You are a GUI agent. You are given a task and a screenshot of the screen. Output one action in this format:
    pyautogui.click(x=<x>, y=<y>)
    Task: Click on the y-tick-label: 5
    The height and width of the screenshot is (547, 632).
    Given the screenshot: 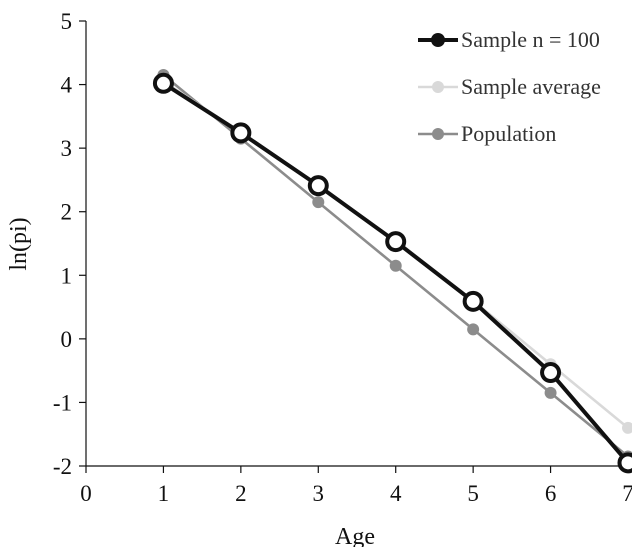 What is the action you would take?
    pyautogui.click(x=67, y=21)
    